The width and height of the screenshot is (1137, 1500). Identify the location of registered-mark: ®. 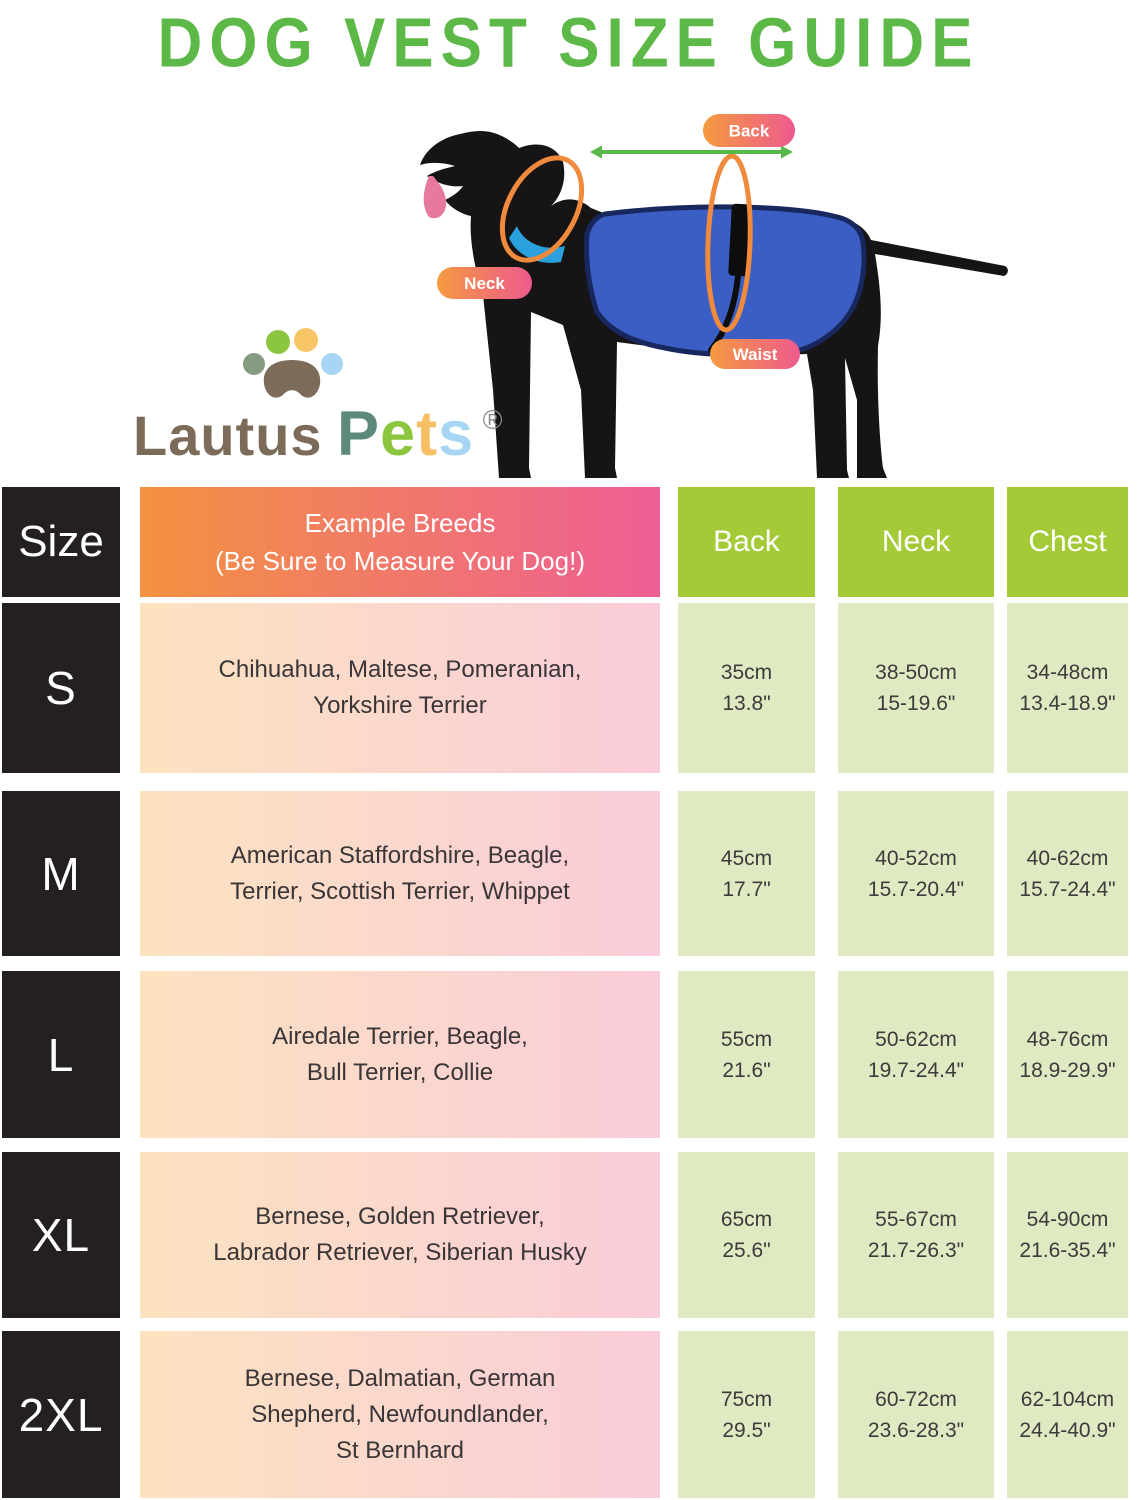
(492, 420).